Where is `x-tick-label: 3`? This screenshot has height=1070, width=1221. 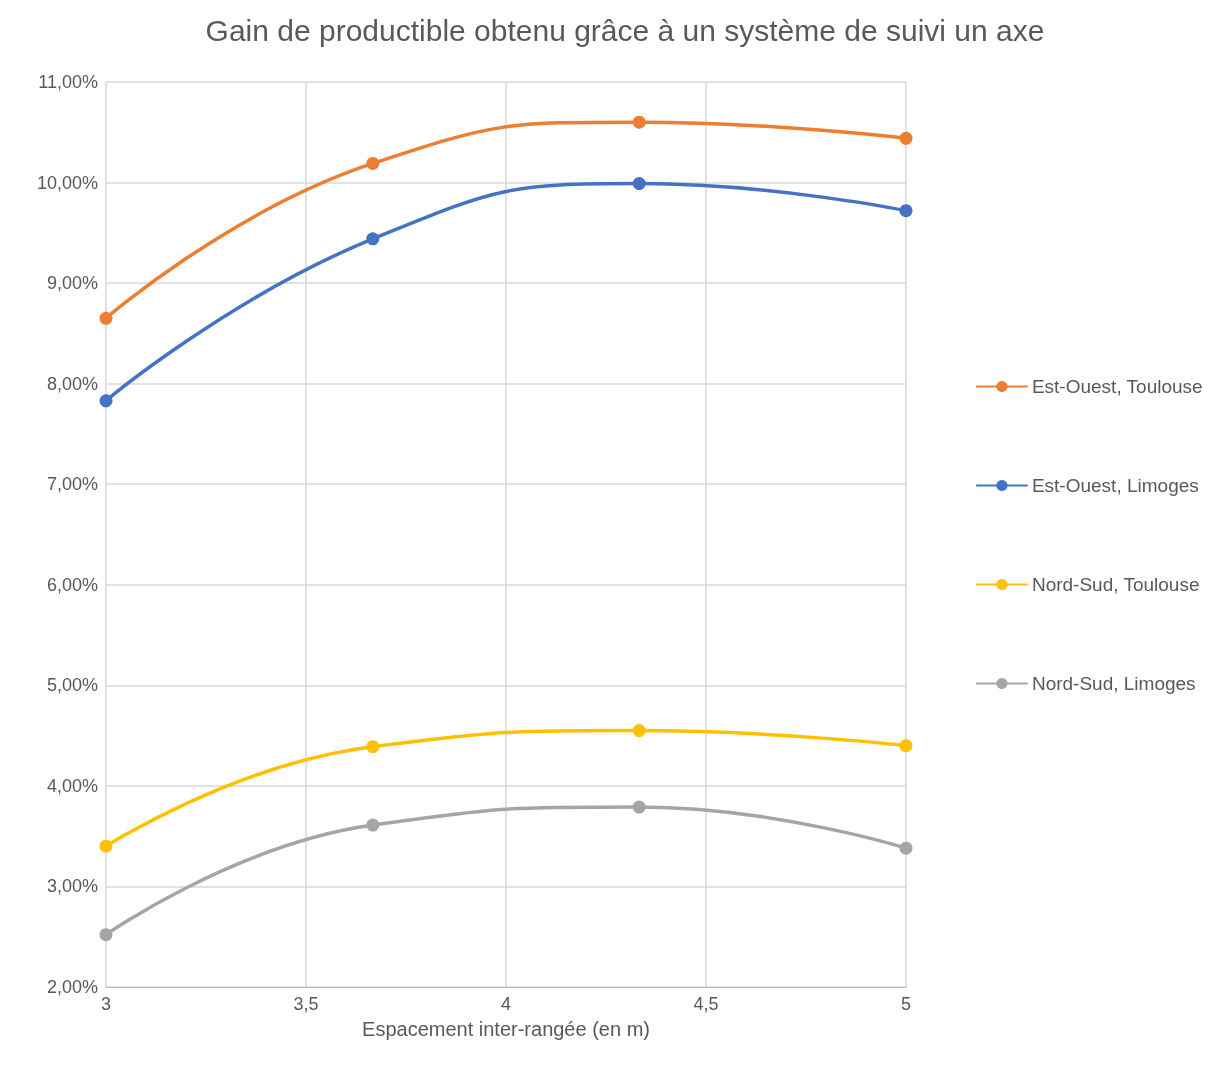 x-tick-label: 3 is located at coordinates (106, 1004).